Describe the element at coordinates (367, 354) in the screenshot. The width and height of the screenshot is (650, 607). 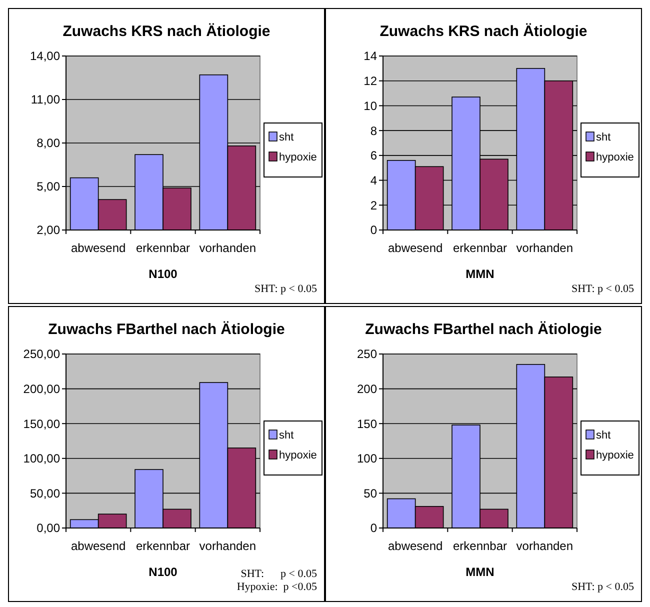
I see `y-tick-label: 250` at that location.